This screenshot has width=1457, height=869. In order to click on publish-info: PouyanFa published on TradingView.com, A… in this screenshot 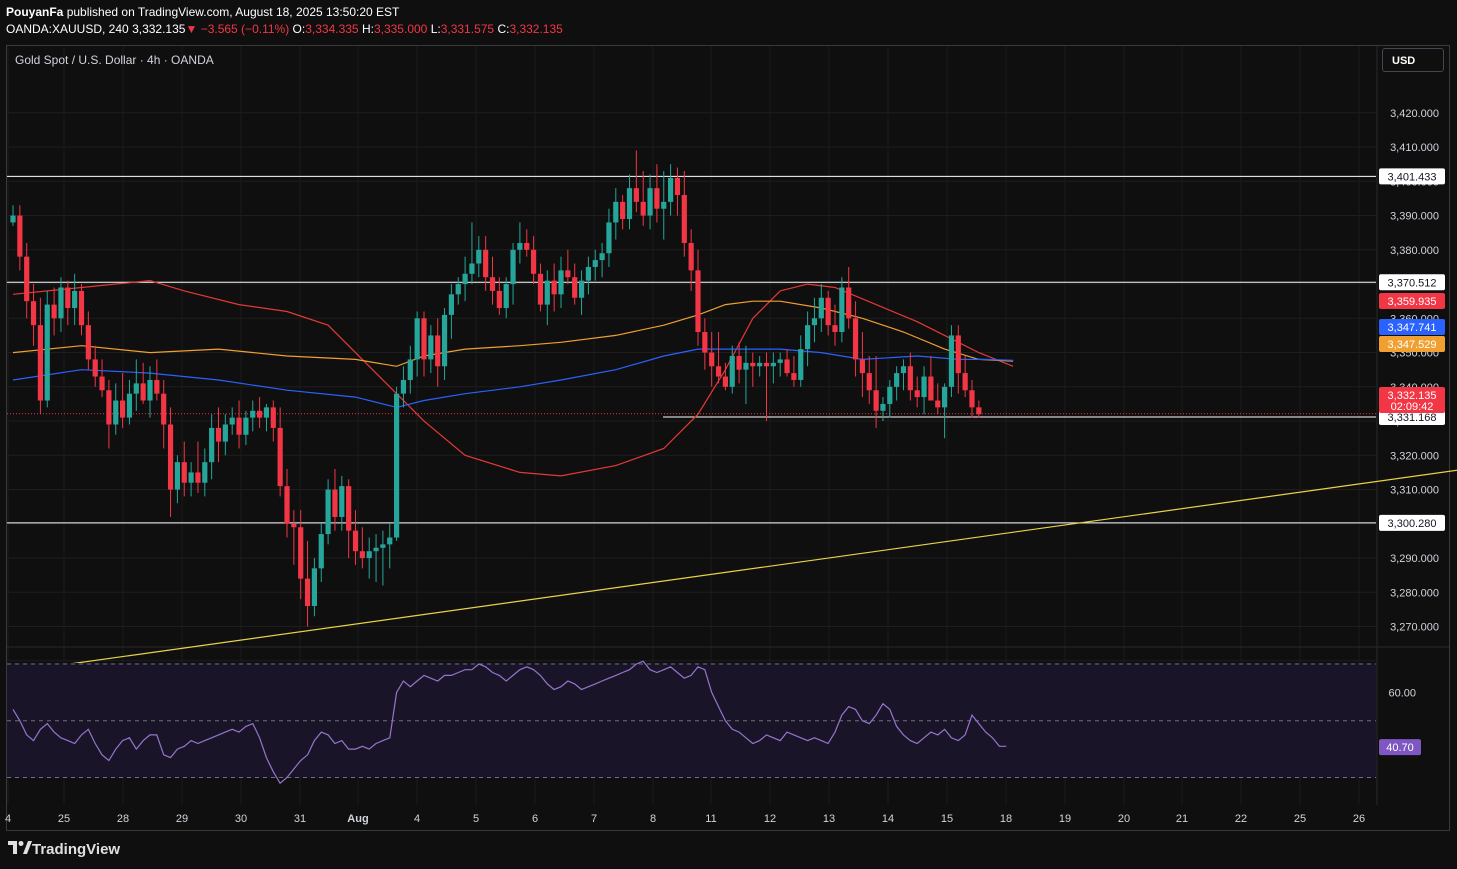, I will do `click(202, 12)`.